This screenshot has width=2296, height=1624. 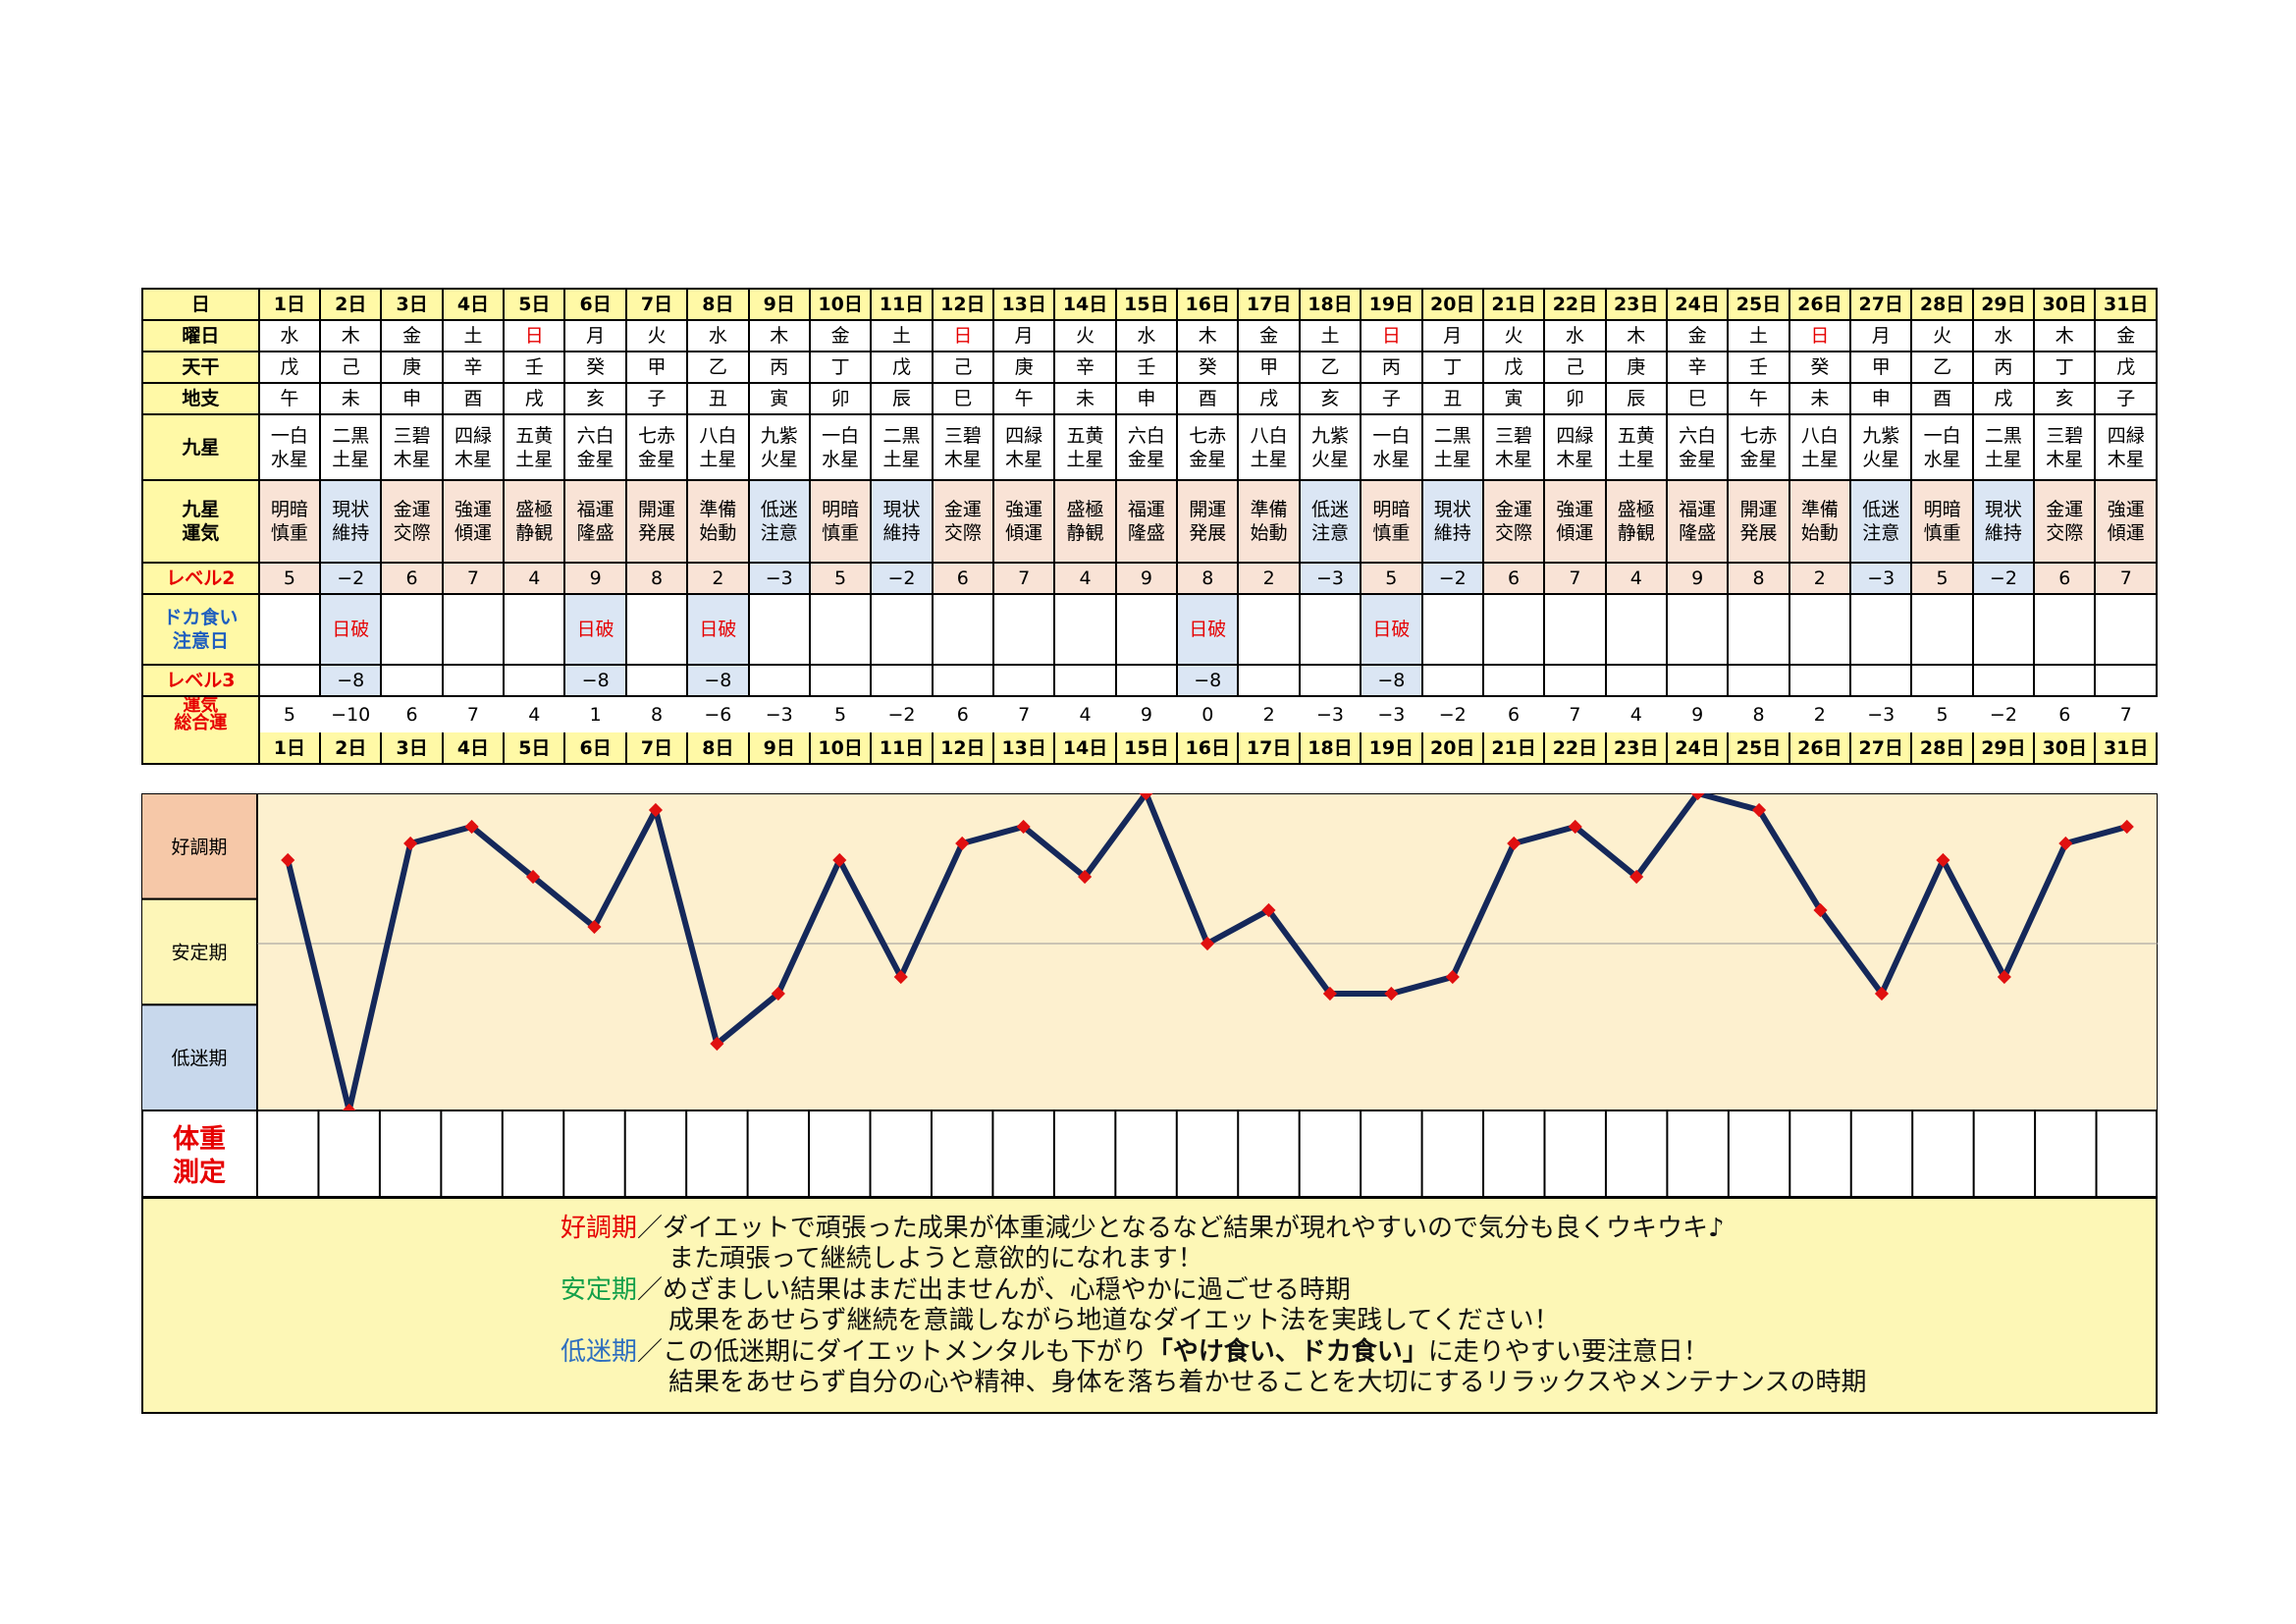 What do you see at coordinates (290, 748) in the screenshot?
I see `cell-days: 1日` at bounding box center [290, 748].